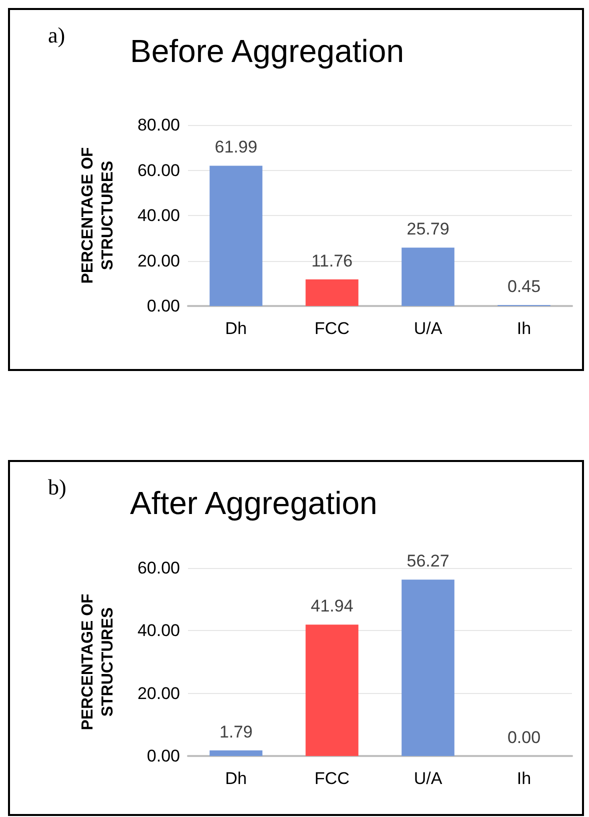  Describe the element at coordinates (57, 35) in the screenshot. I see `text: a)` at that location.